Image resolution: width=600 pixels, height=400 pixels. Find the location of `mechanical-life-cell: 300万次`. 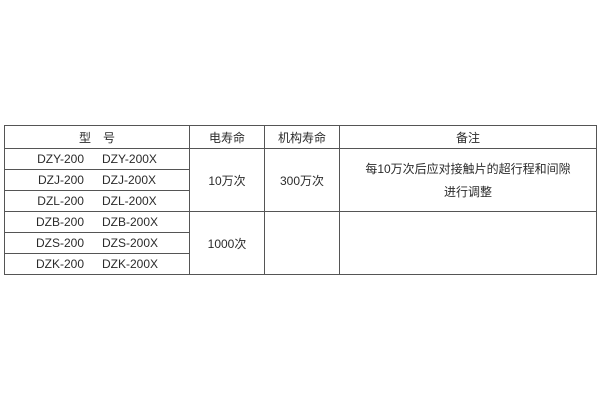

mechanical-life-cell: 300万次 is located at coordinates (302, 180).